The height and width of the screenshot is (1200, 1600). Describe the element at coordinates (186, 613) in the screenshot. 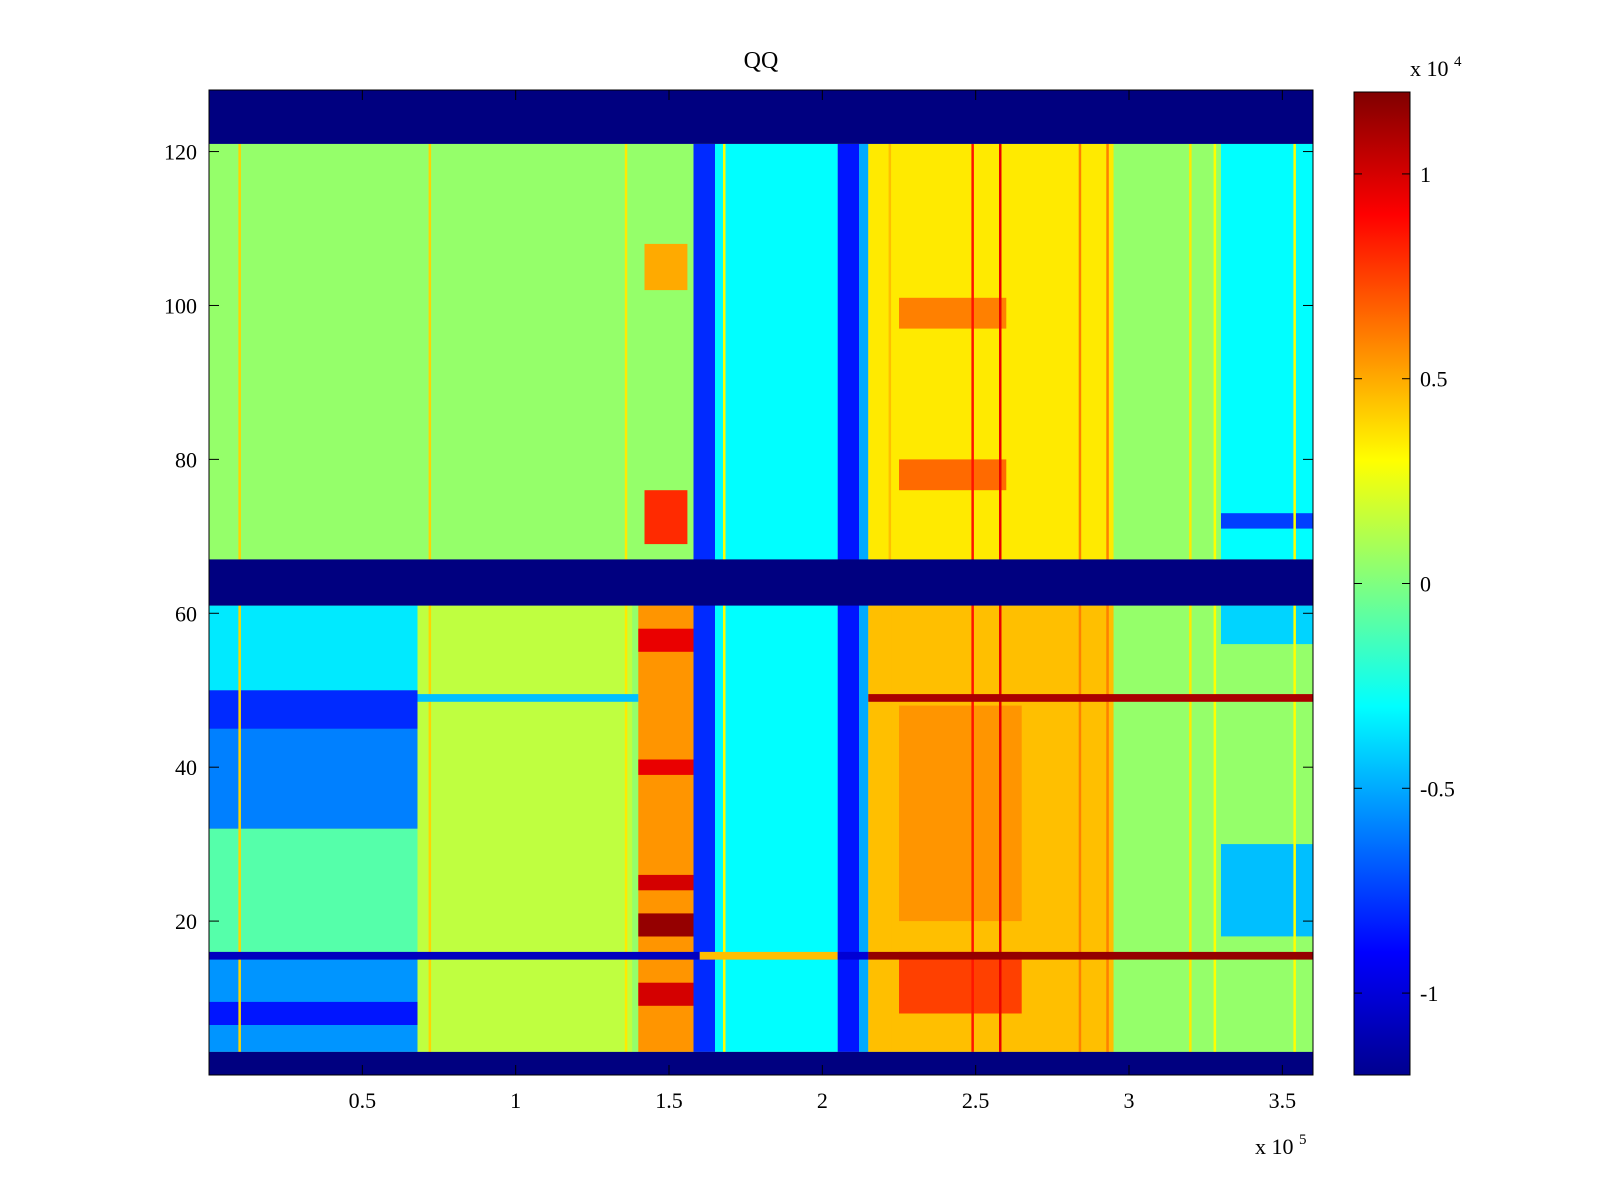

I see `y-tick-label: 60` at that location.